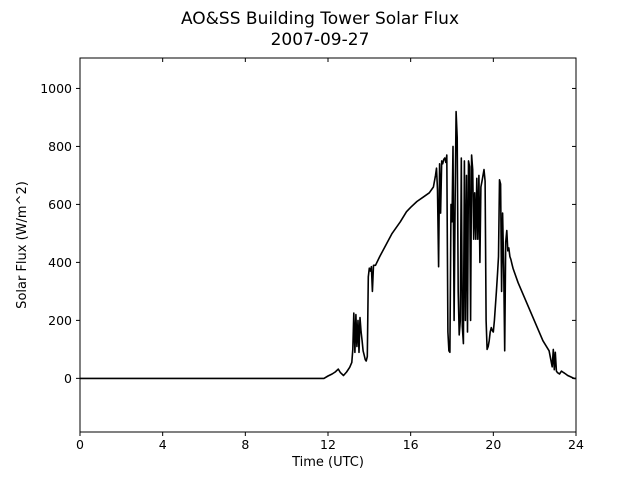 This screenshot has height=480, width=640. I want to click on y-axis-label: Solar Flux (W/m^2), so click(22, 245).